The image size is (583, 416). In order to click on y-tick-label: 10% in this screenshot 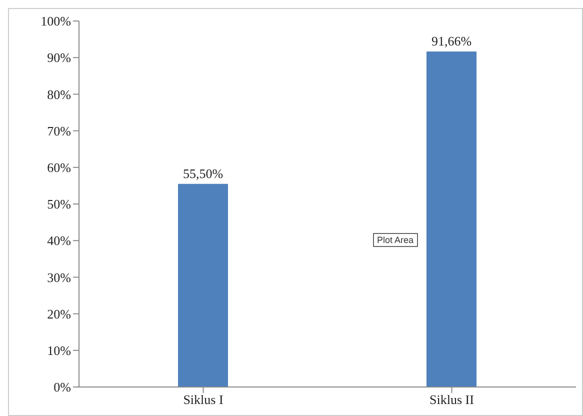, I will do `click(59, 350)`.